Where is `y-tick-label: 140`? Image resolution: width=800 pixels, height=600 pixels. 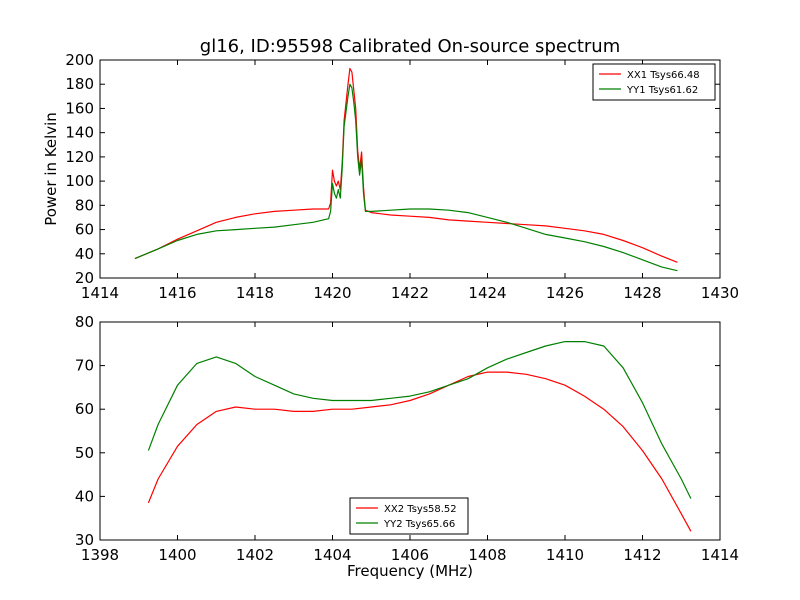 y-tick-label: 140 is located at coordinates (79, 133).